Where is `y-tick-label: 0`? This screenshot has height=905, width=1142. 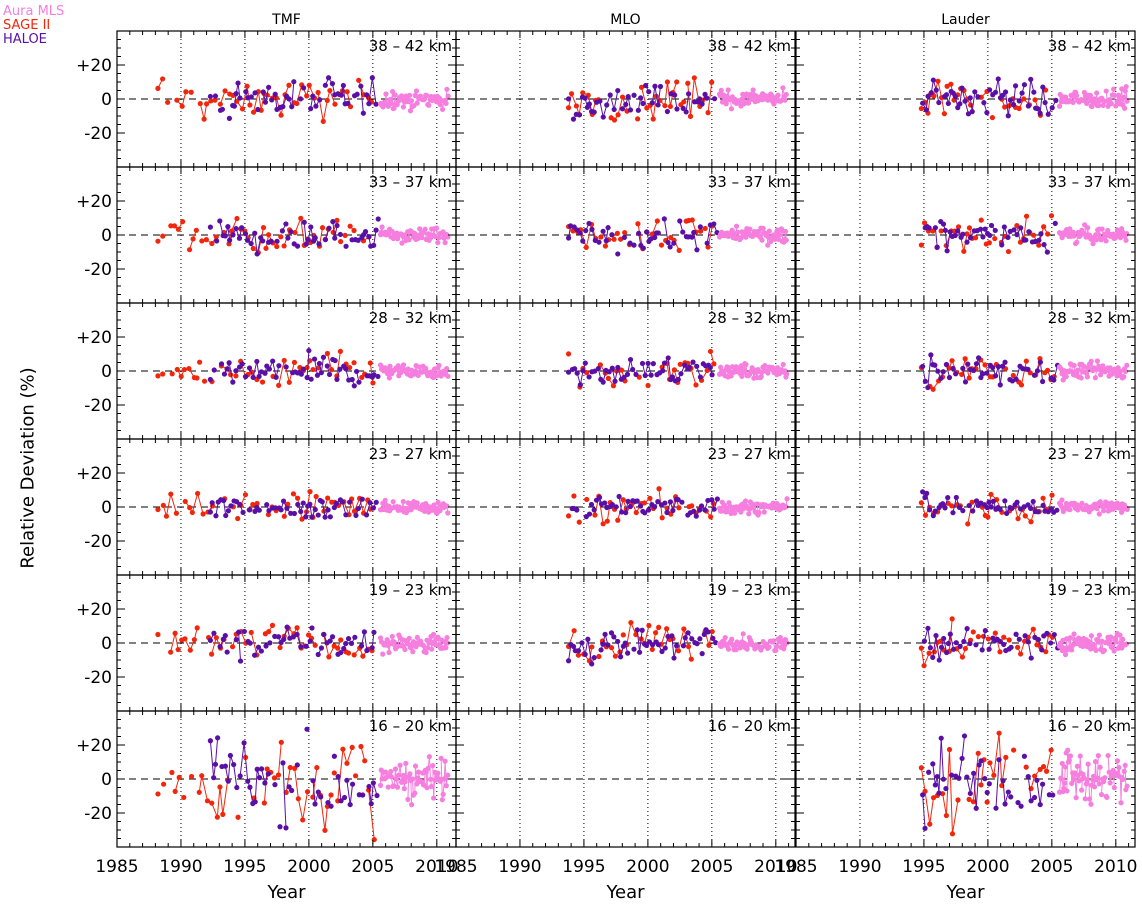
y-tick-label: 0 is located at coordinates (106, 372).